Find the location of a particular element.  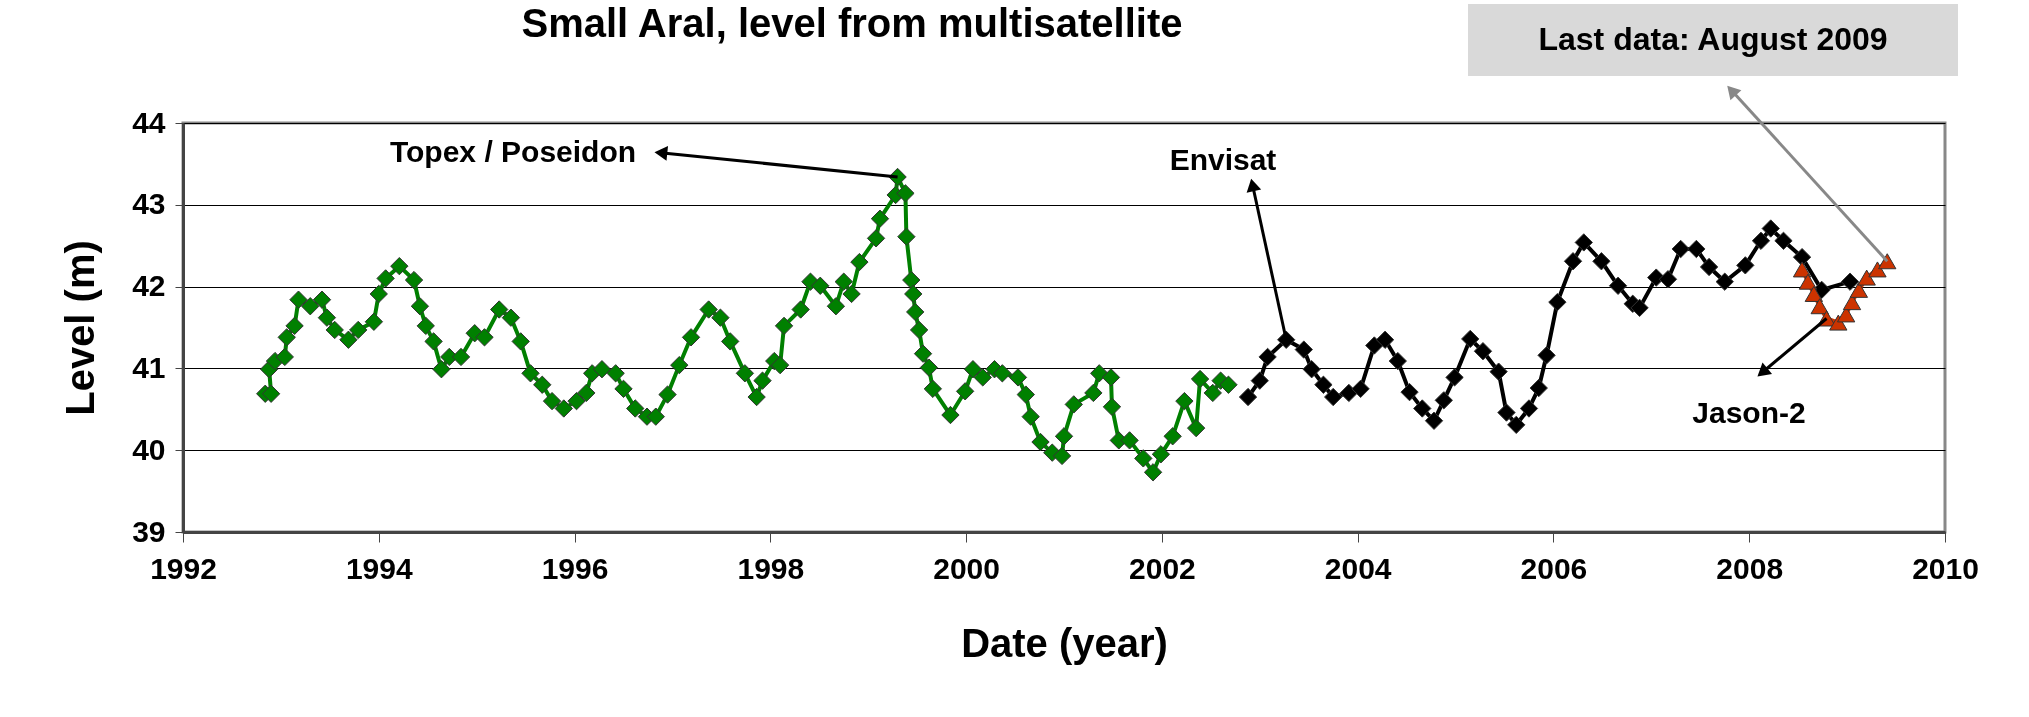

y-tick-label: 43 is located at coordinates (149, 204).